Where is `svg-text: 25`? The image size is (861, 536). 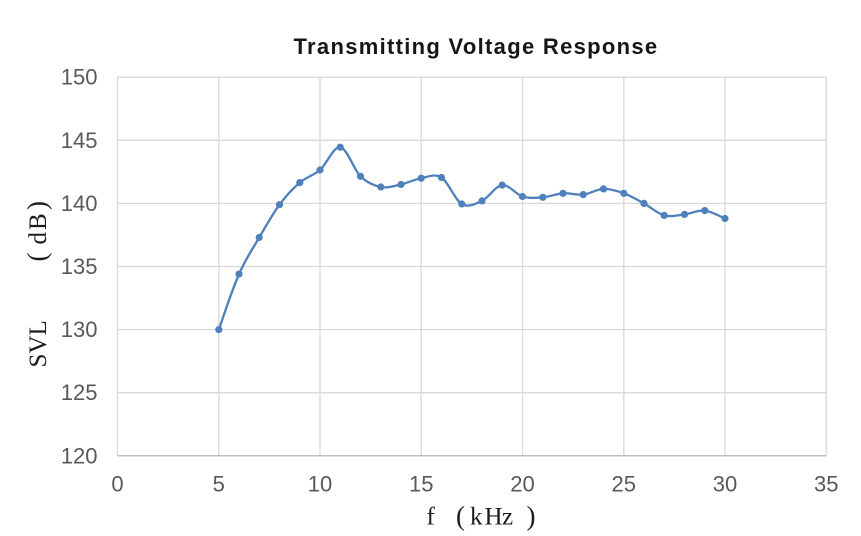
svg-text: 25 is located at coordinates (624, 484).